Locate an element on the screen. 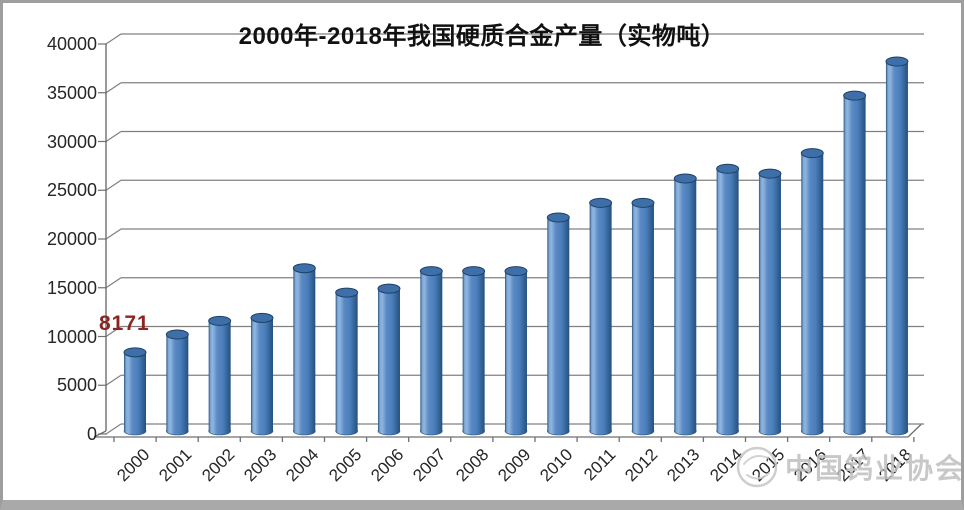  bar-2018 is located at coordinates (897, 246).